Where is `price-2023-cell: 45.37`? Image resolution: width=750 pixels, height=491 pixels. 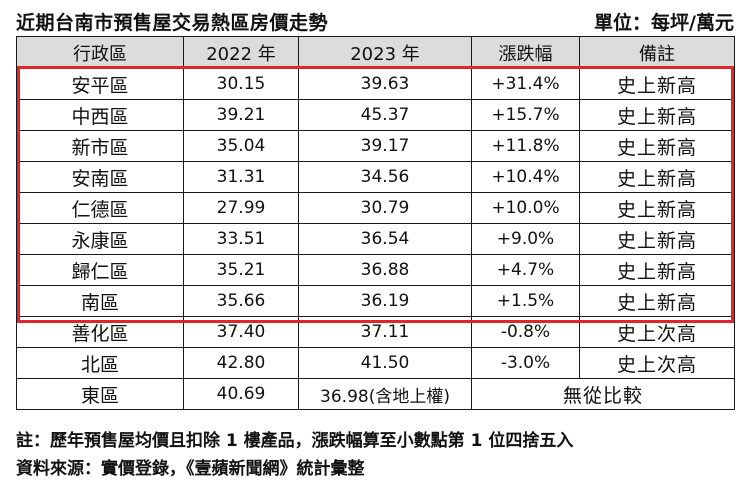 price-2023-cell: 45.37 is located at coordinates (385, 115).